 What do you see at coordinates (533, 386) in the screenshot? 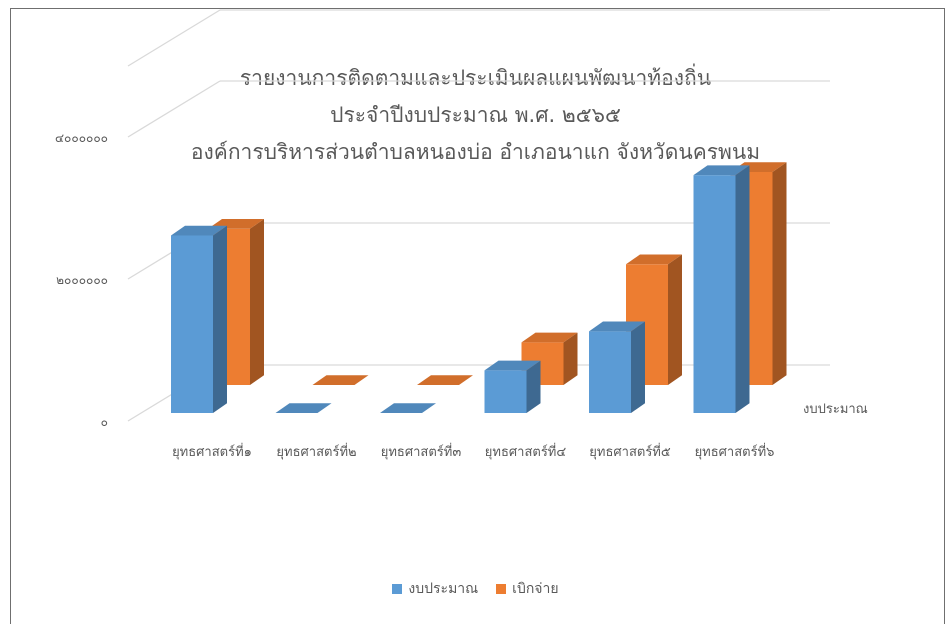
I see `bar-budget-3-side` at bounding box center [533, 386].